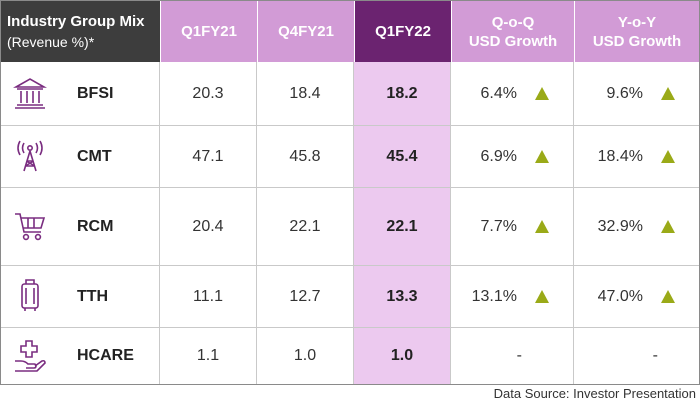 The image size is (700, 403). What do you see at coordinates (208, 296) in the screenshot?
I see `value-q1fy21: 11.1` at bounding box center [208, 296].